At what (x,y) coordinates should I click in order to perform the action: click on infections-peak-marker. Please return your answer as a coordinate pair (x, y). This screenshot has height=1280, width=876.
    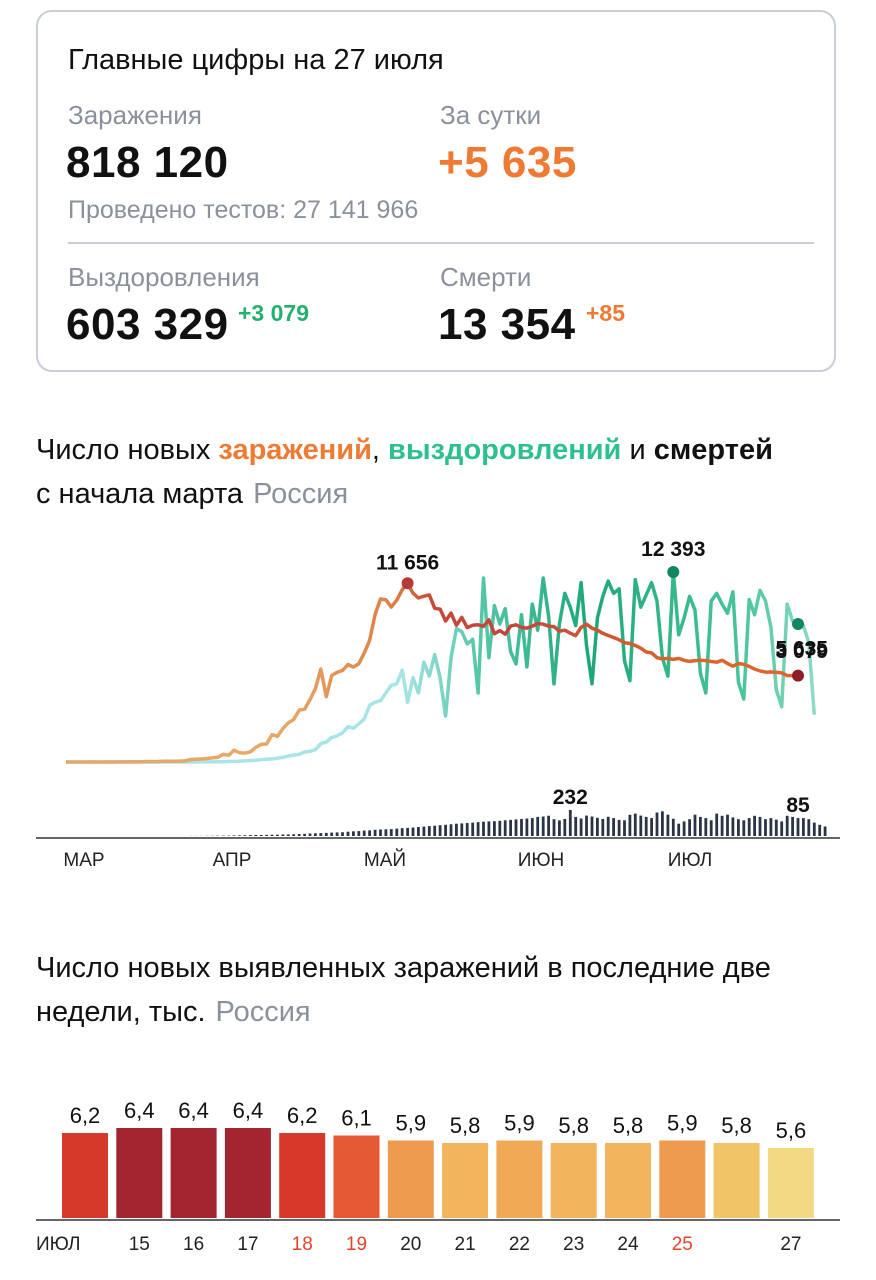
    Looking at the image, I should click on (407, 583).